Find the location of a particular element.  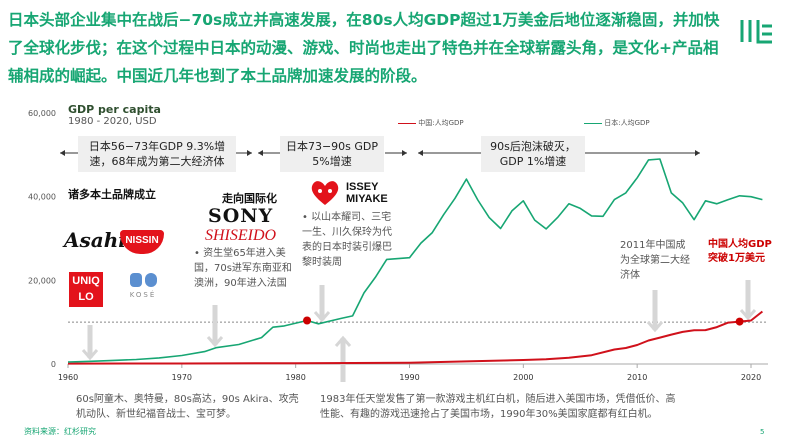

phase-box-2: 日本73−90s GDP 5%增速 is located at coordinates (332, 154).